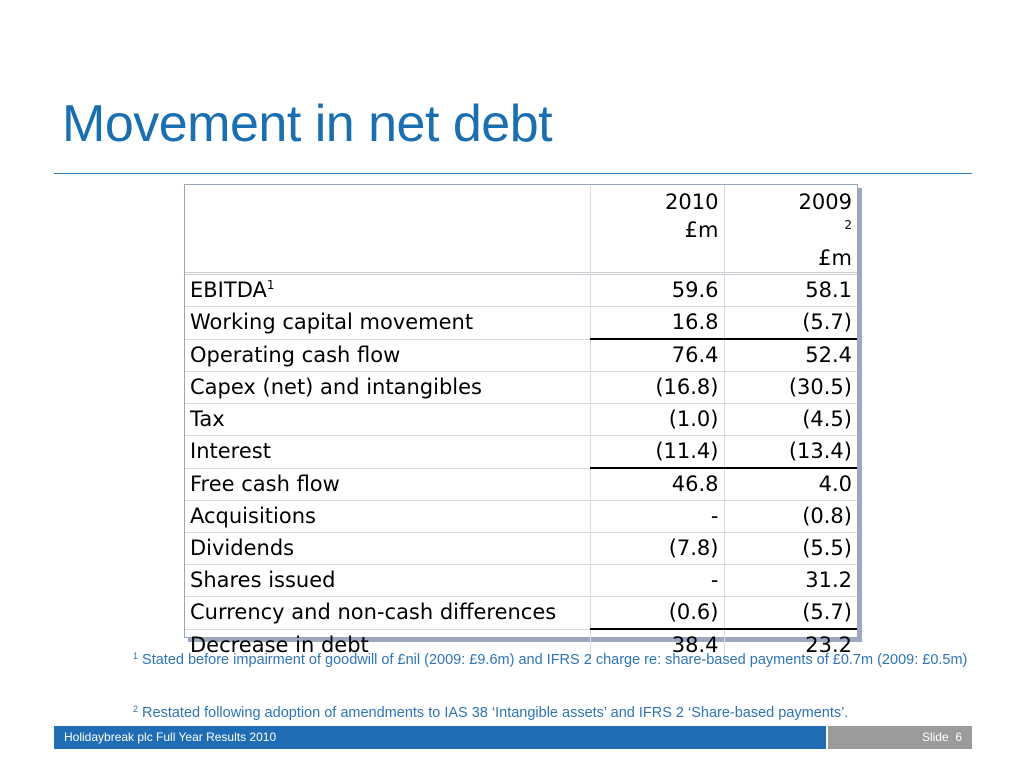 This screenshot has height=768, width=1024. What do you see at coordinates (388, 387) in the screenshot?
I see `row-label: Capex (net) and intangibles` at bounding box center [388, 387].